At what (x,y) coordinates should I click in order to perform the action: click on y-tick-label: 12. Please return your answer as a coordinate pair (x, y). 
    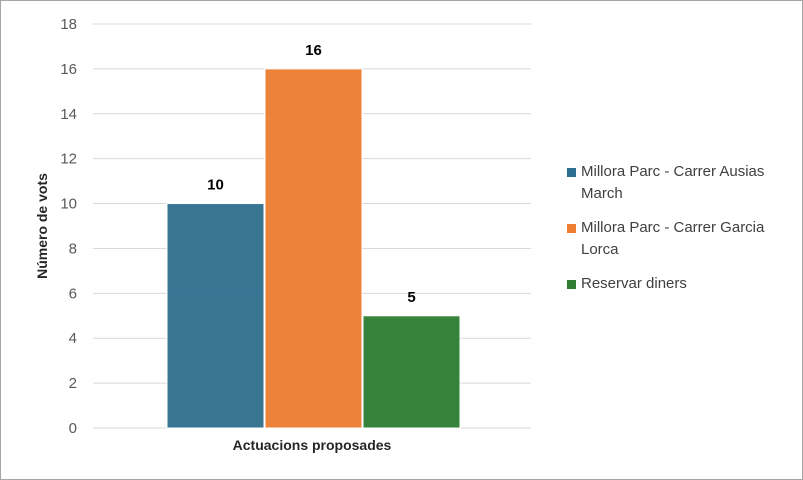
    Looking at the image, I should click on (68, 159).